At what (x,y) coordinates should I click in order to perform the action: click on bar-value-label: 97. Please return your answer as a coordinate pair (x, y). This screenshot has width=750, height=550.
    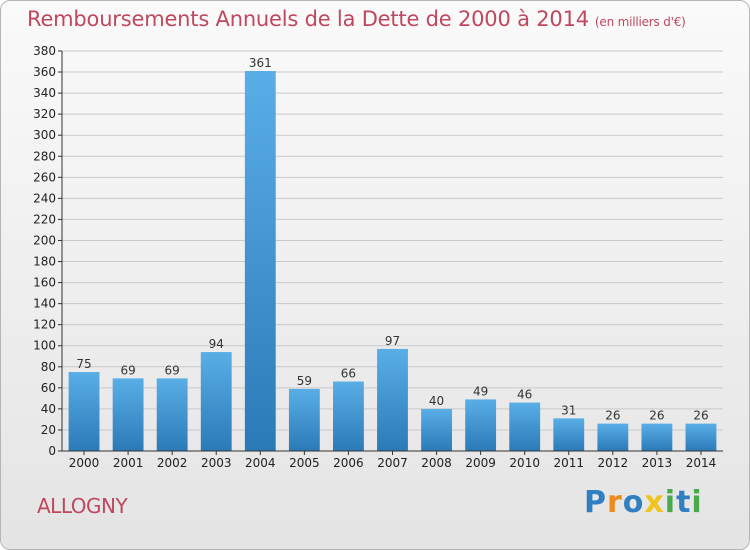
    Looking at the image, I should click on (392, 341).